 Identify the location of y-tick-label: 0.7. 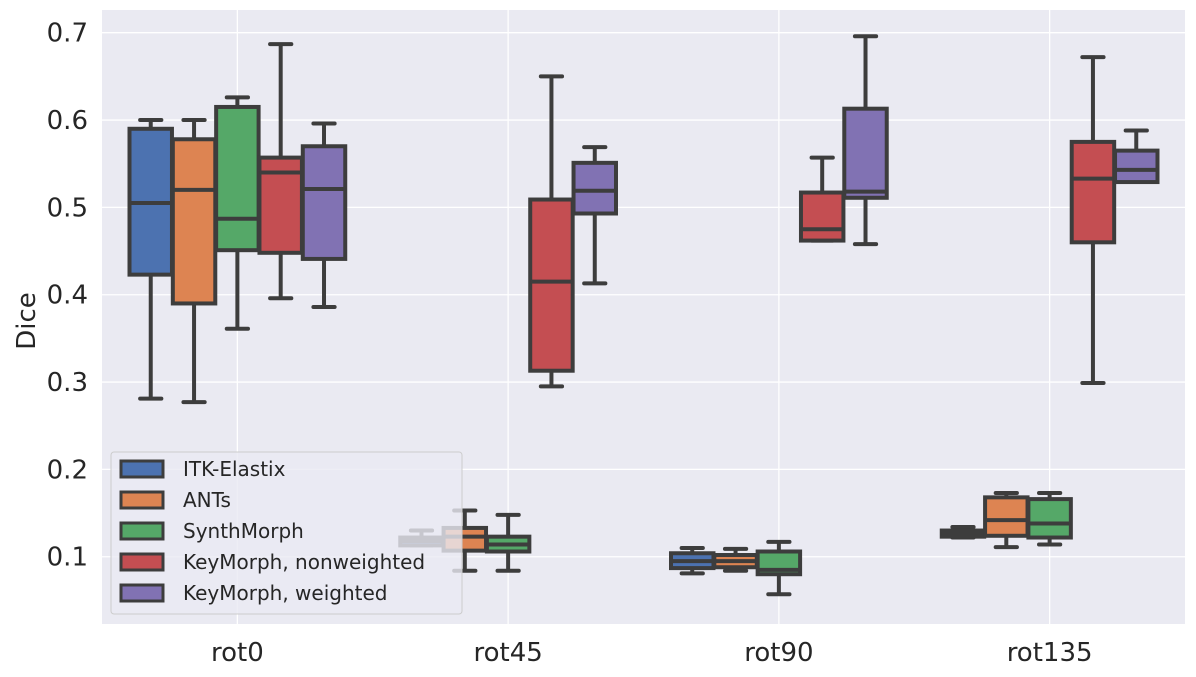
(67, 34).